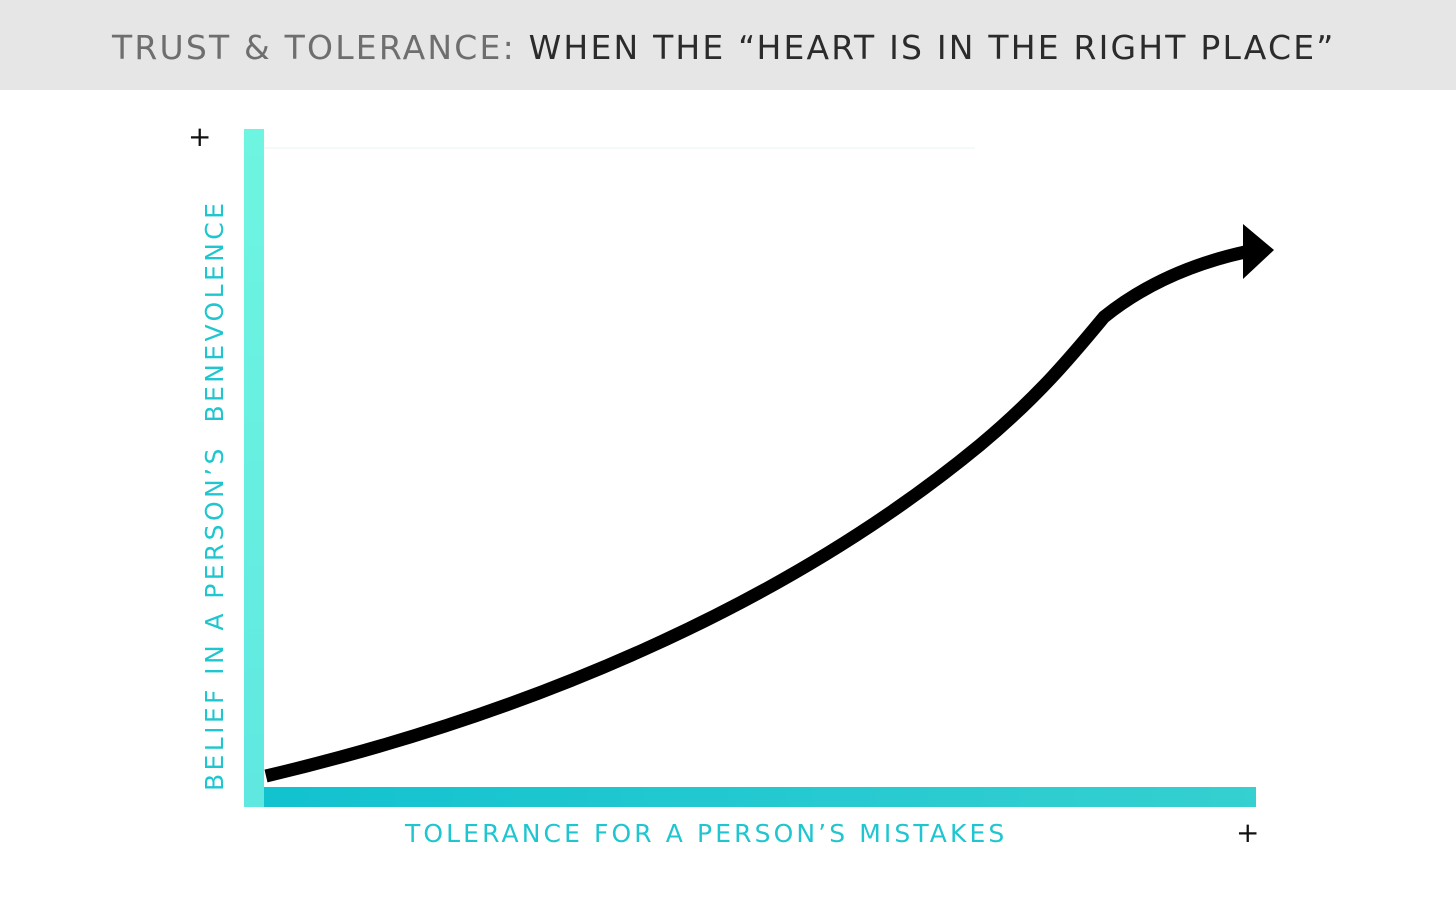  Describe the element at coordinates (760, 797) in the screenshot. I see `x-axis-bar` at that location.